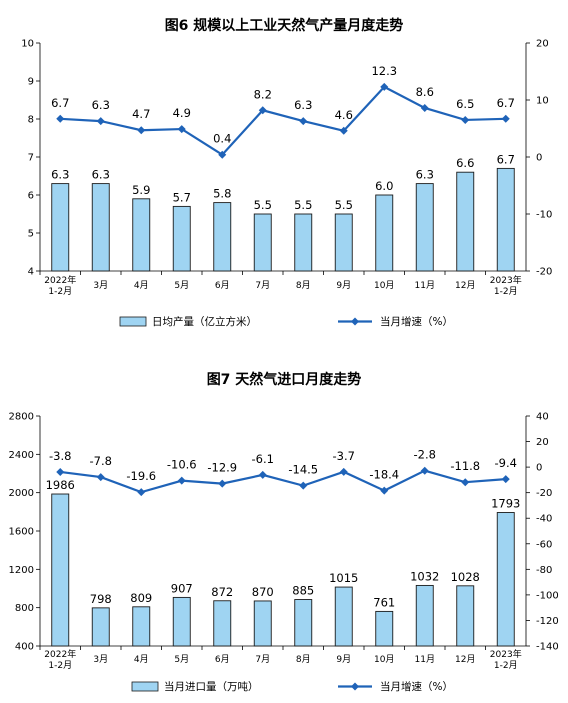  I want to click on y-right-tick-label: -10, so click(544, 215).